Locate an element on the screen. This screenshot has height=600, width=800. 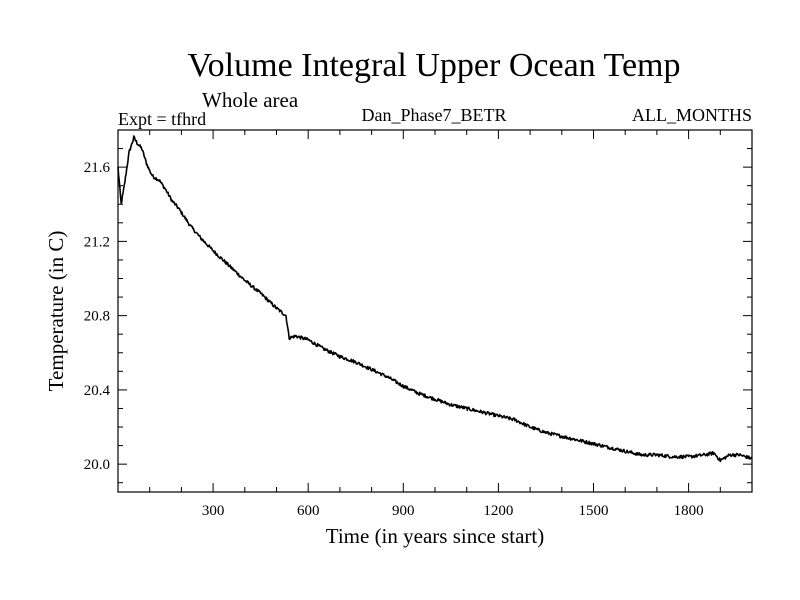
y-tick-label: 20.8 is located at coordinates (97, 317).